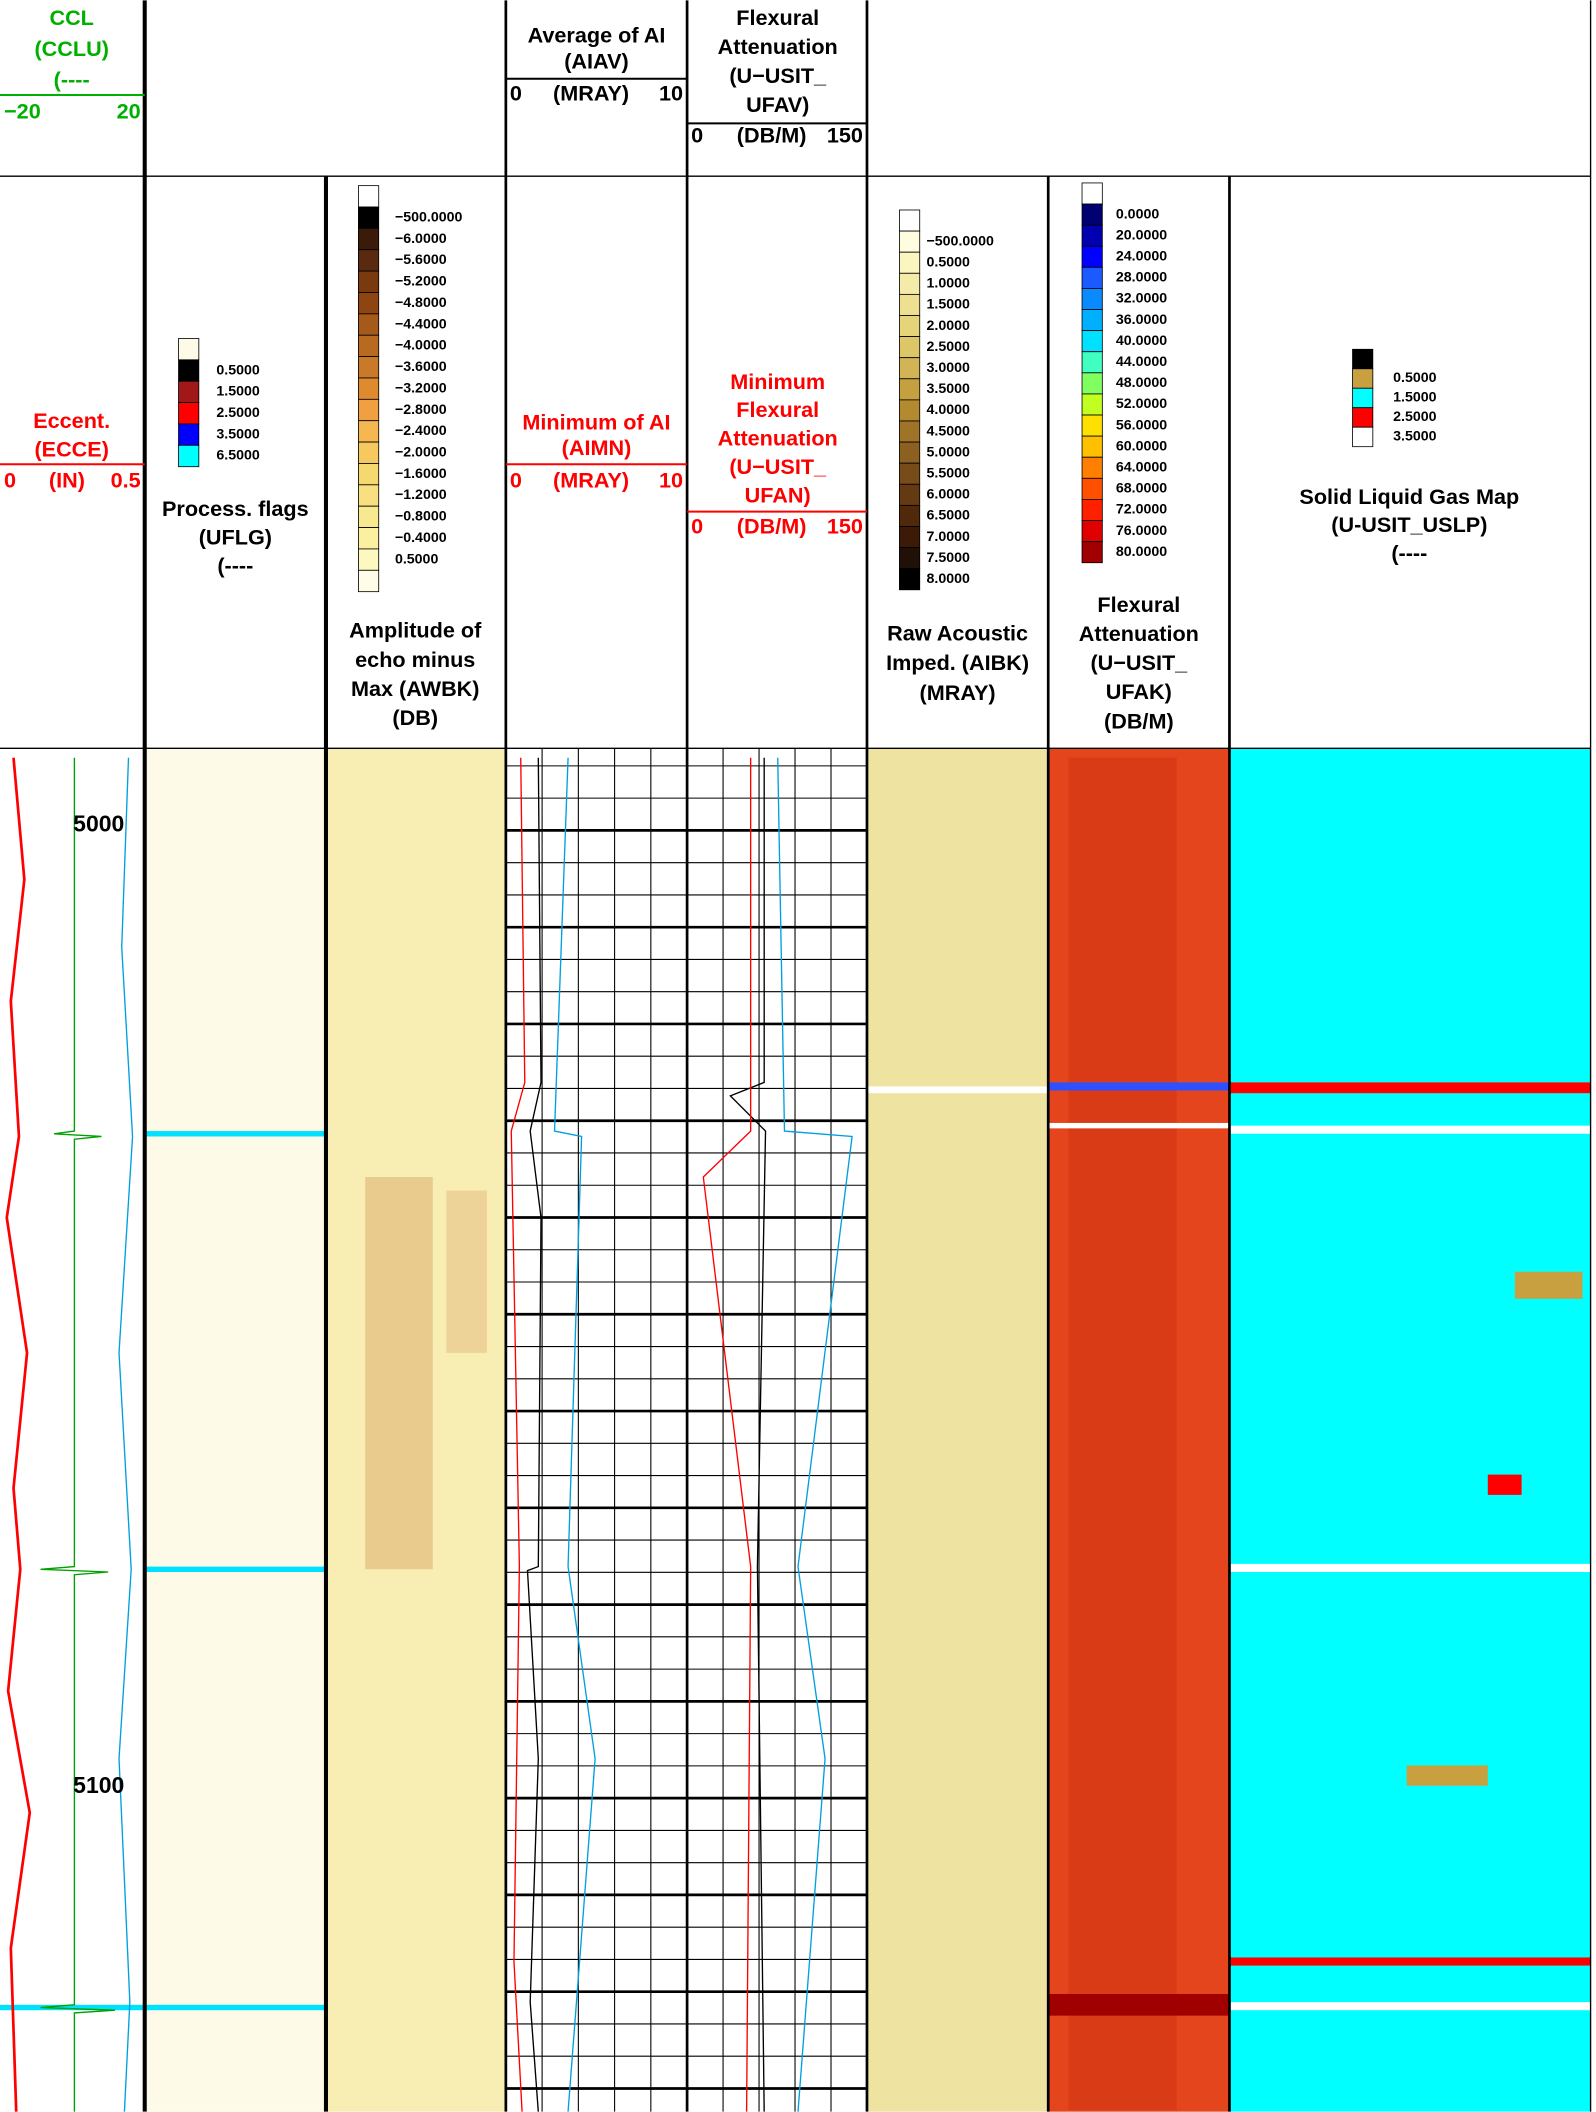  What do you see at coordinates (948, 473) in the screenshot?
I see `legend-label: 5.5000` at bounding box center [948, 473].